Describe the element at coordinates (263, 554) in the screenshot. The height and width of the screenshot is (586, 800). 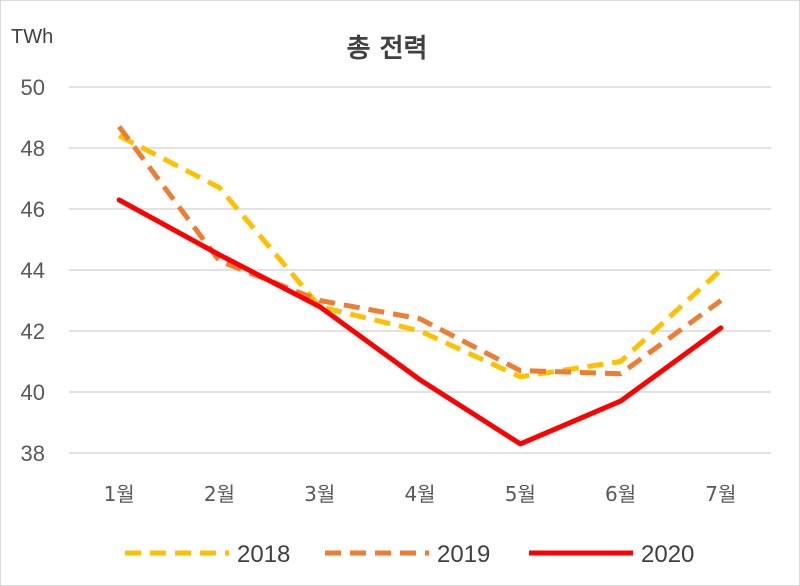
I see `legend-label-2018: 2018` at that location.